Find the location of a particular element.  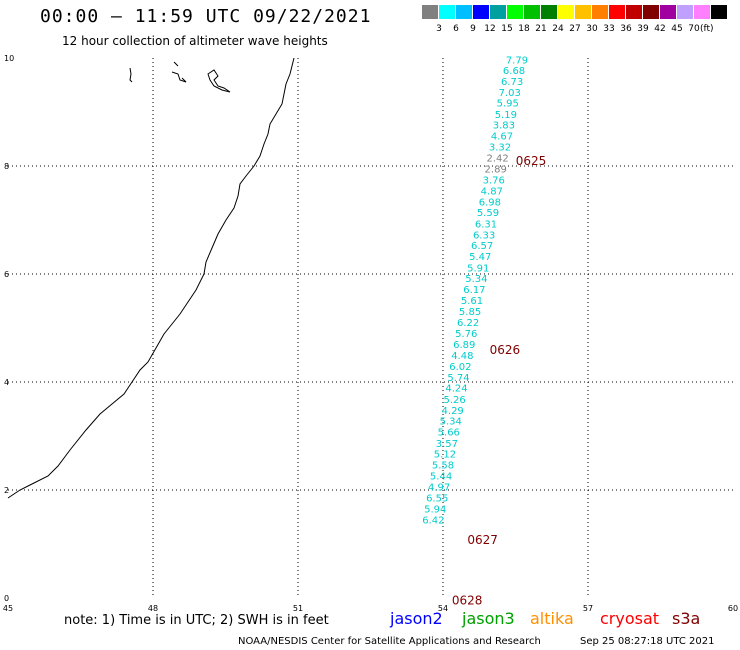

wave-height-value: 6.02 is located at coordinates (460, 367).